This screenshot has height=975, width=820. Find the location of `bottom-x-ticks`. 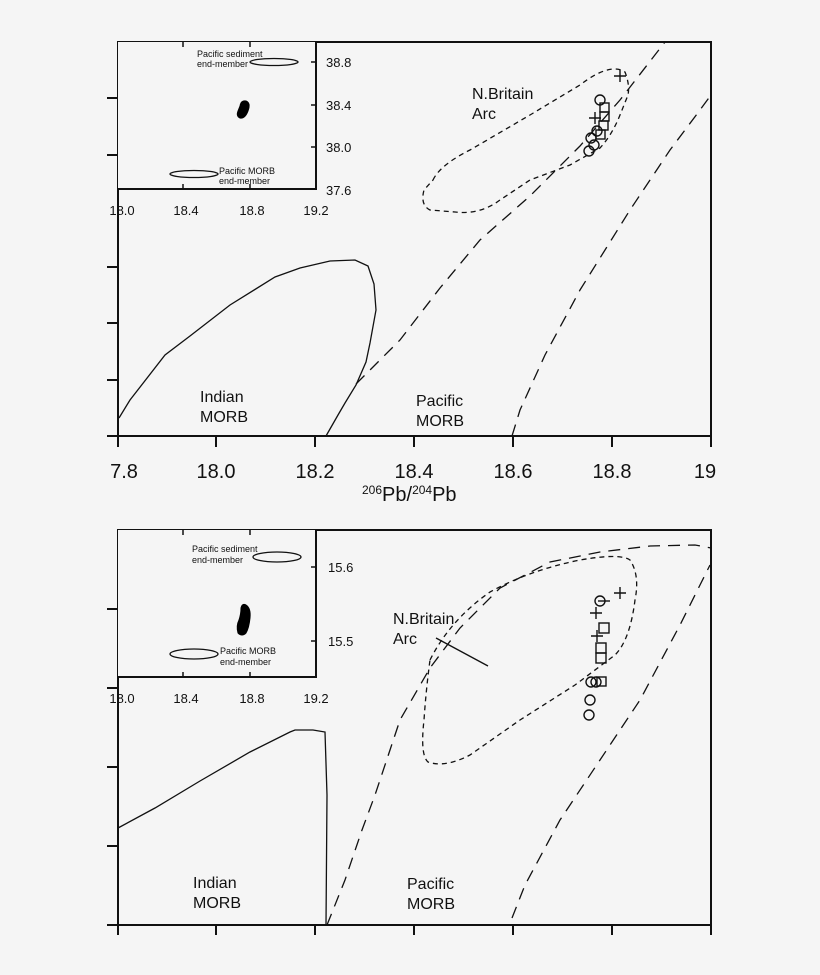

bottom-x-ticks is located at coordinates (414, 930).